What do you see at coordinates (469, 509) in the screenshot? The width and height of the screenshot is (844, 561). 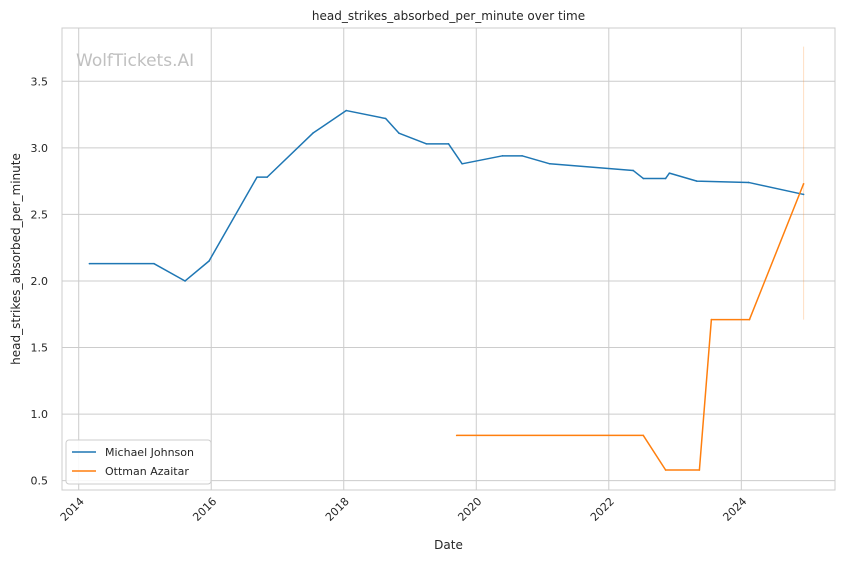 I see `x-tick-label: 2020` at bounding box center [469, 509].